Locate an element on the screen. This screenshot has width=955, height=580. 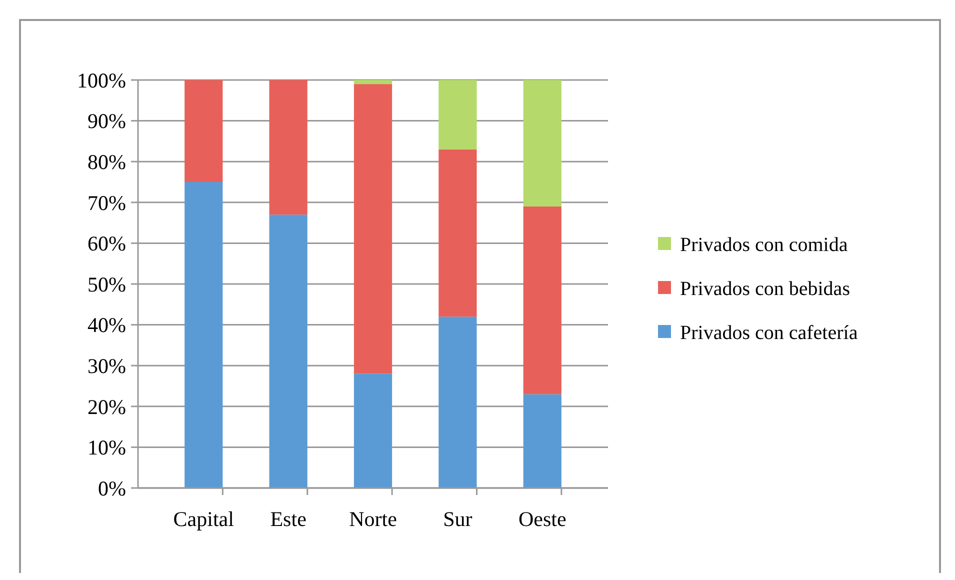
x-tick-label: Norte is located at coordinates (373, 519).